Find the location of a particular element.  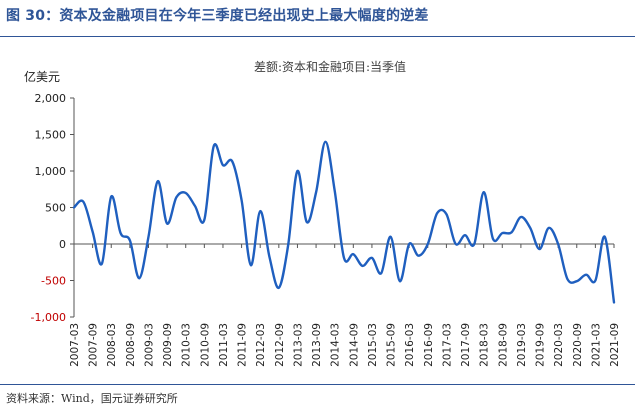

x-tick-label: 2019-09 is located at coordinates (541, 345).